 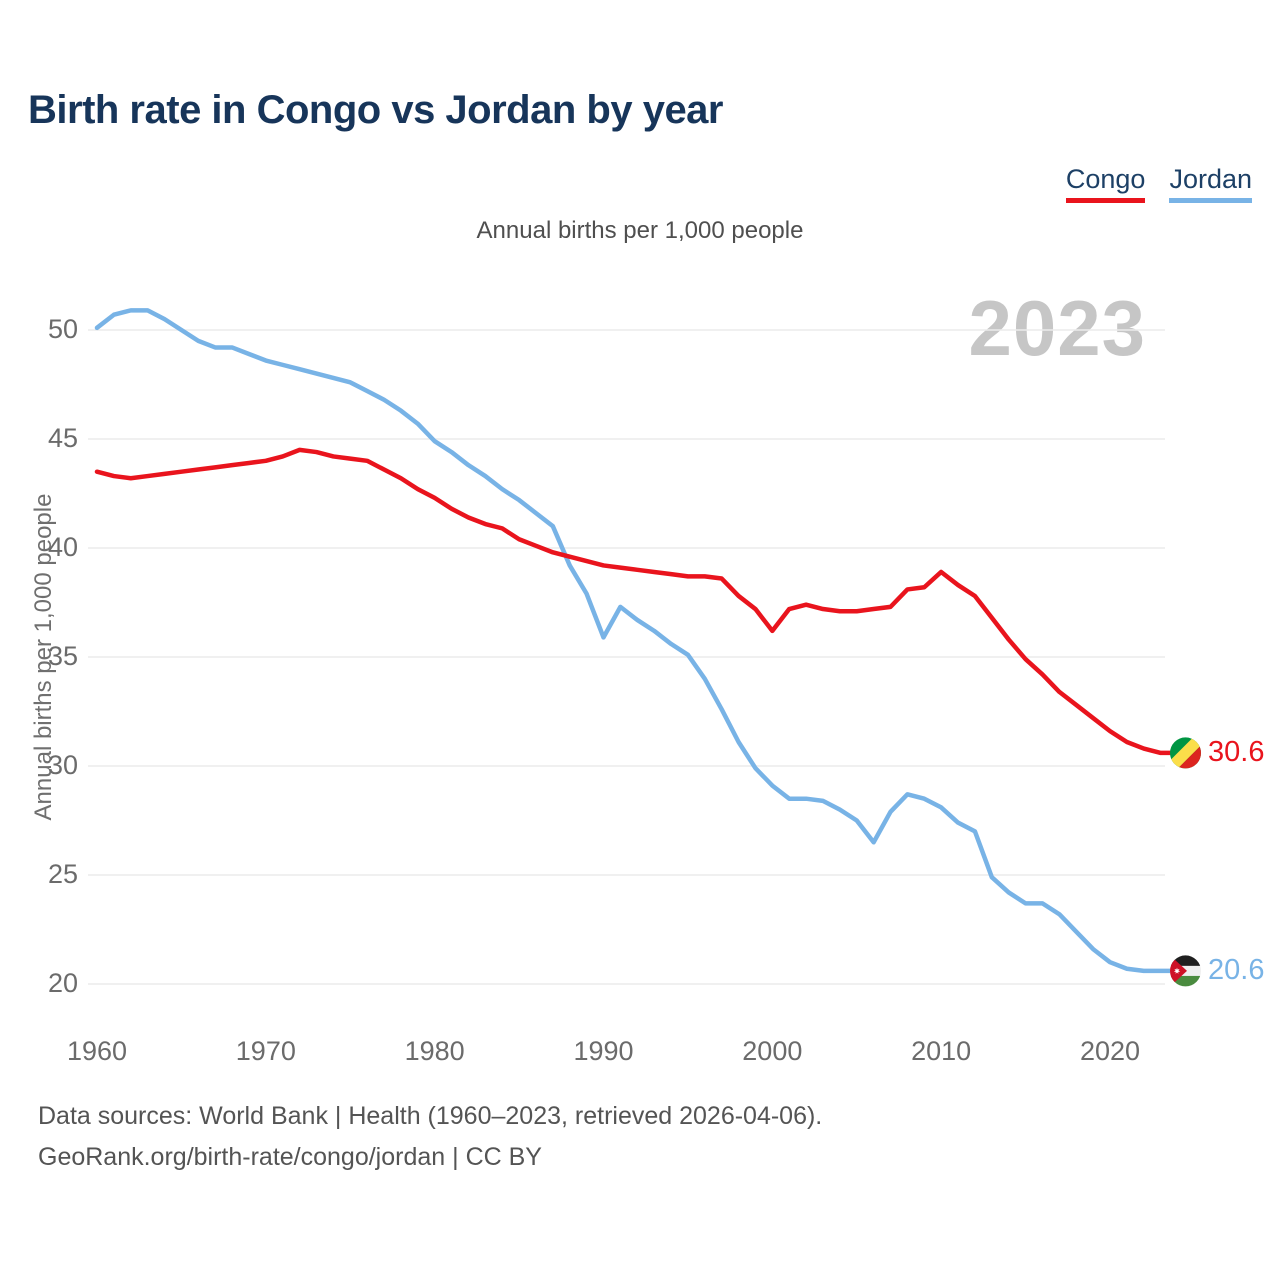 What do you see at coordinates (62, 547) in the screenshot?
I see `y-tick-label: 40` at bounding box center [62, 547].